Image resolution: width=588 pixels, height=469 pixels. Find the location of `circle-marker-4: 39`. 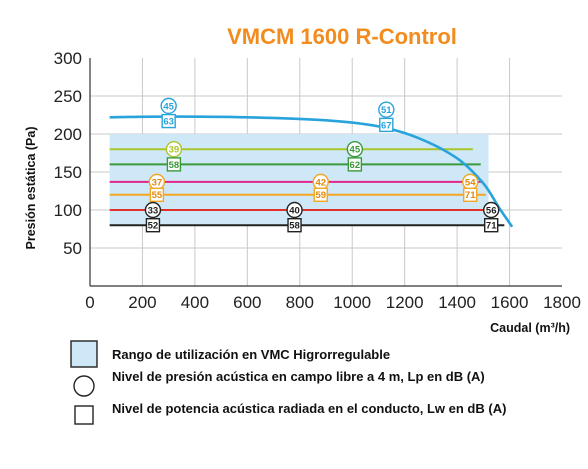

circle-marker-4: 39 is located at coordinates (174, 149).